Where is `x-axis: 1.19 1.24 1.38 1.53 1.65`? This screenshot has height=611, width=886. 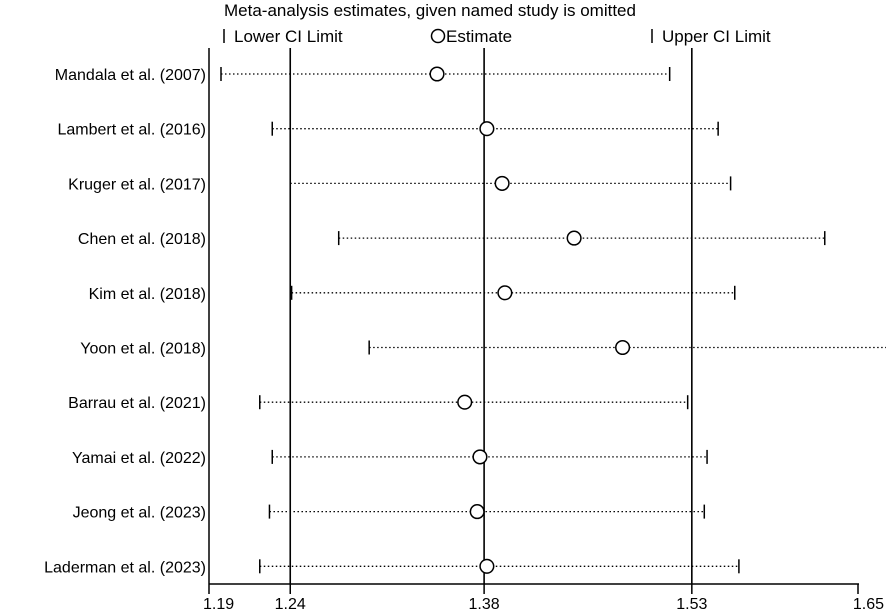
x-axis: 1.19 1.24 1.38 1.53 1.65 is located at coordinates (543, 597).